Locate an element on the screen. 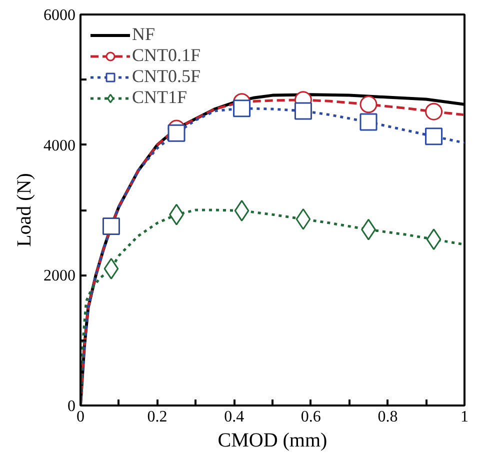 The image size is (489, 473). y-tick-label: 2000 is located at coordinates (60, 276).